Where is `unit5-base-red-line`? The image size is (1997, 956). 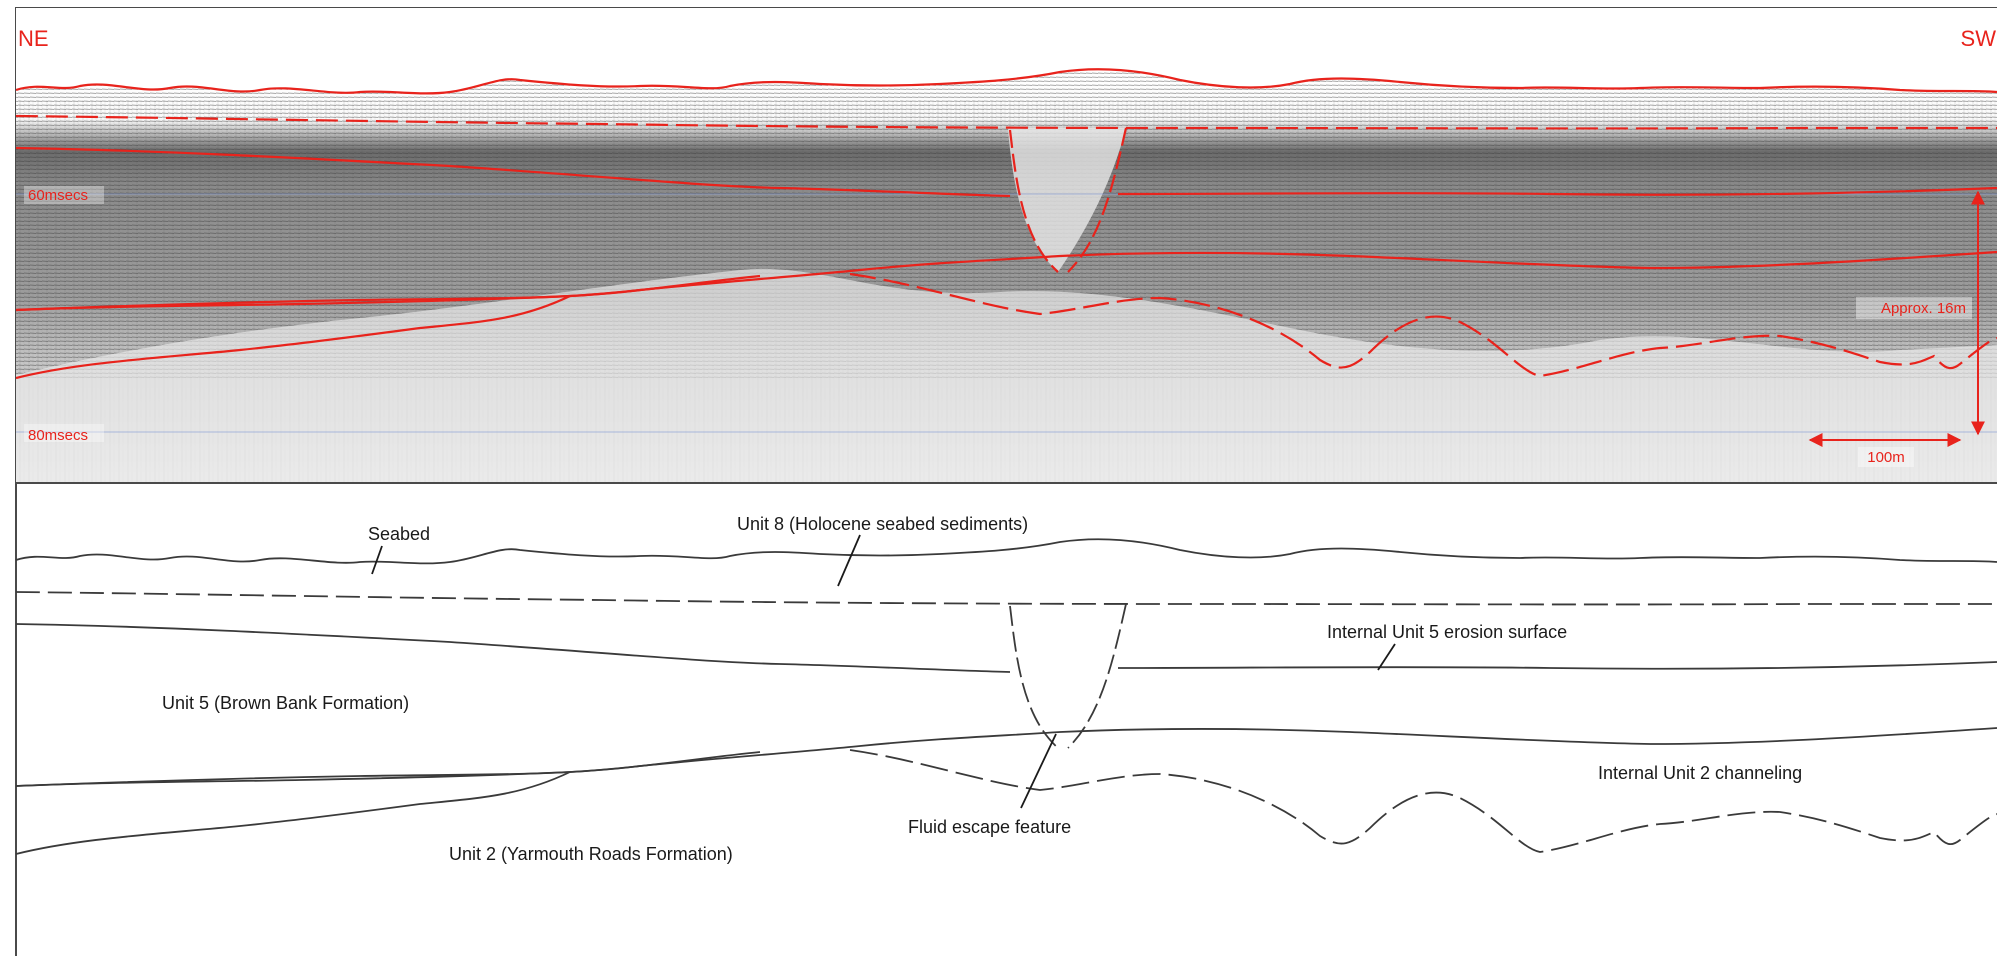 unit5-base-red-line is located at coordinates (1006, 281).